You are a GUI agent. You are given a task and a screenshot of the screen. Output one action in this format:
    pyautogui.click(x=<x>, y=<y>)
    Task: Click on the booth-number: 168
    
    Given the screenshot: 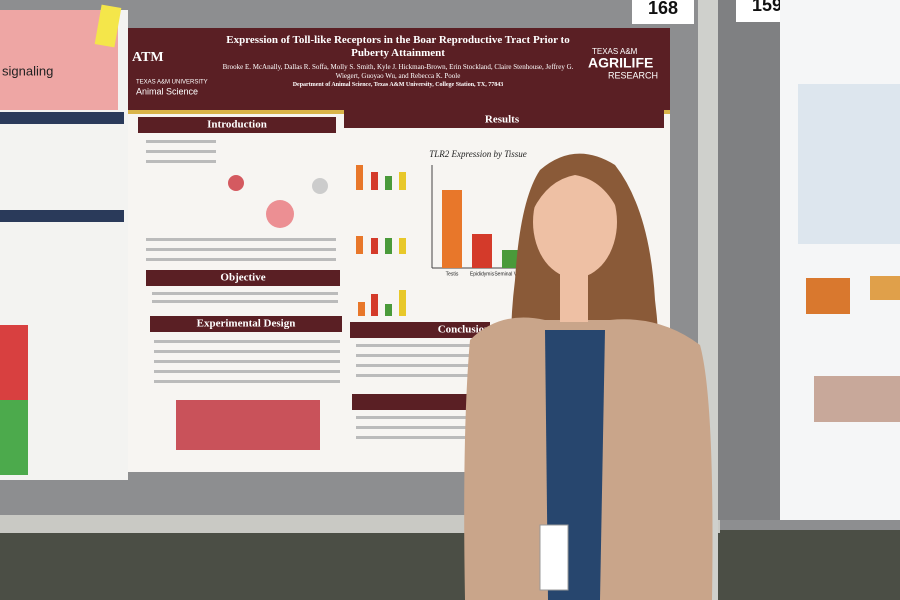 What is the action you would take?
    pyautogui.click(x=663, y=9)
    